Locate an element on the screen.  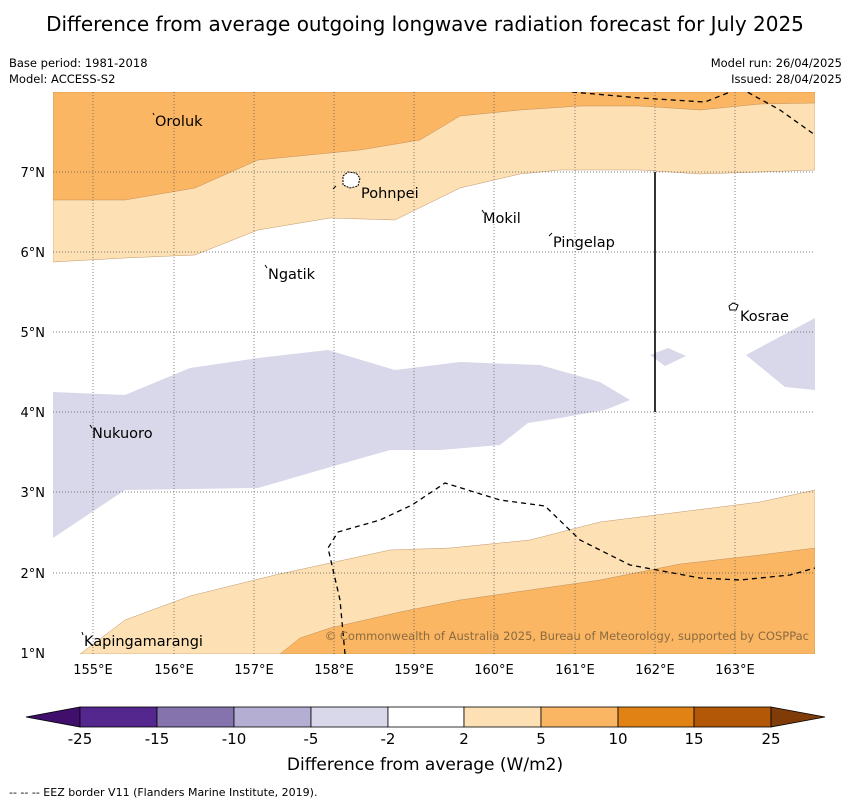
colorbar-tick: -15 is located at coordinates (157, 739).